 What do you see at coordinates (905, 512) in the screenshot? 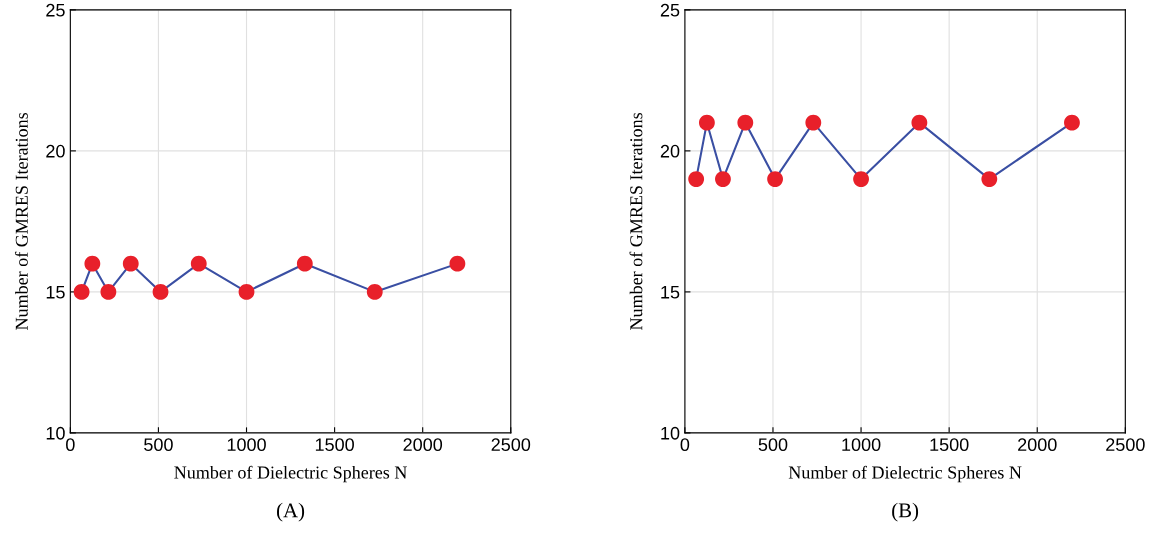
I see `text: (B)` at bounding box center [905, 512].